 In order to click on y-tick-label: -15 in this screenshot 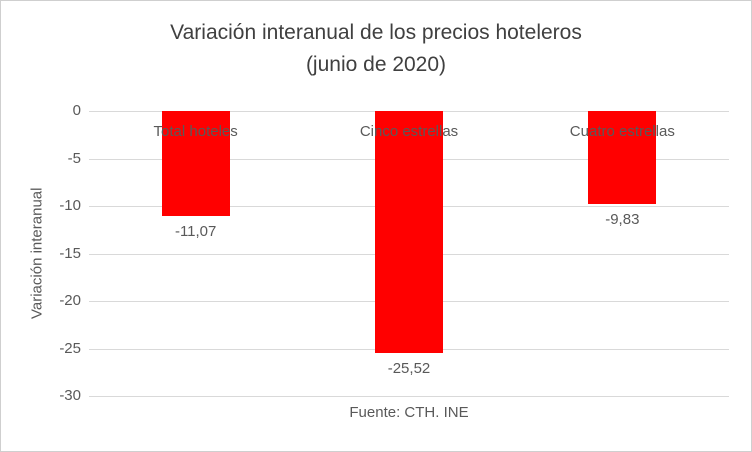, I will do `click(70, 253)`.